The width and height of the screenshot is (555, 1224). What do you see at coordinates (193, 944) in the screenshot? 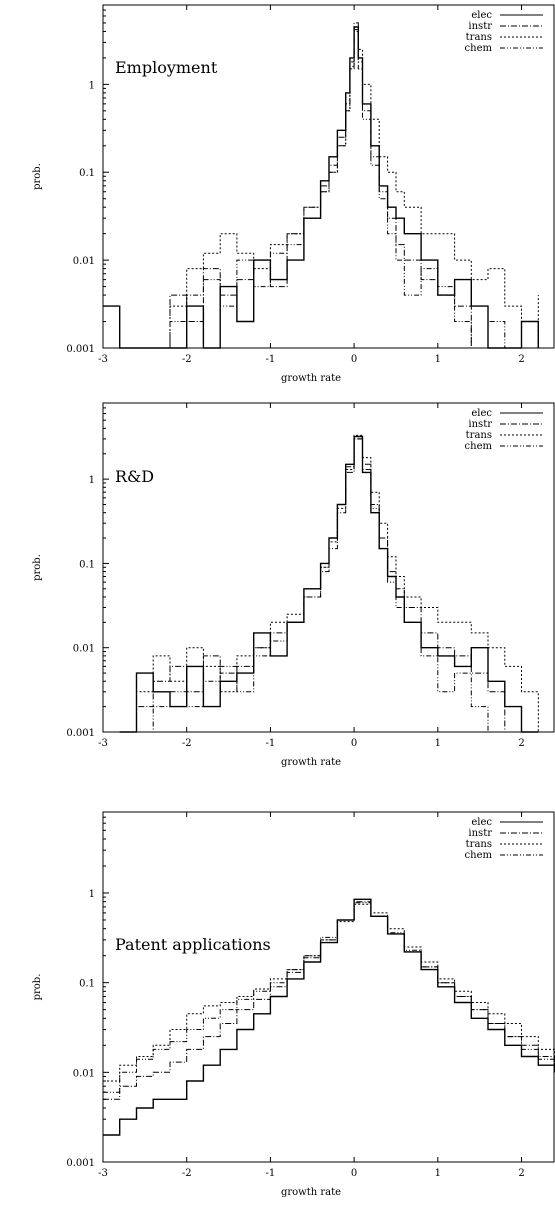
I see `panel-title: Patent applications` at bounding box center [193, 944].